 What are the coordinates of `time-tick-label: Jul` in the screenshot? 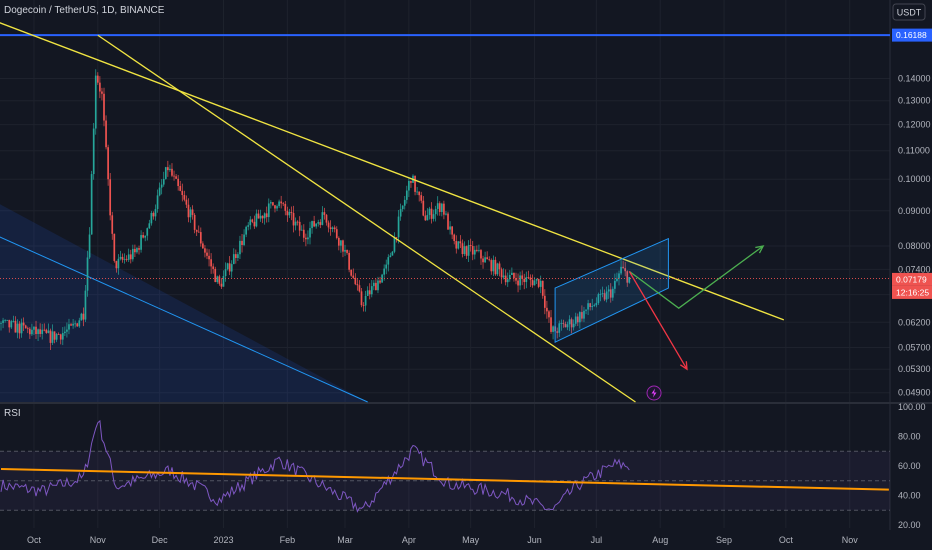 It's located at (597, 540).